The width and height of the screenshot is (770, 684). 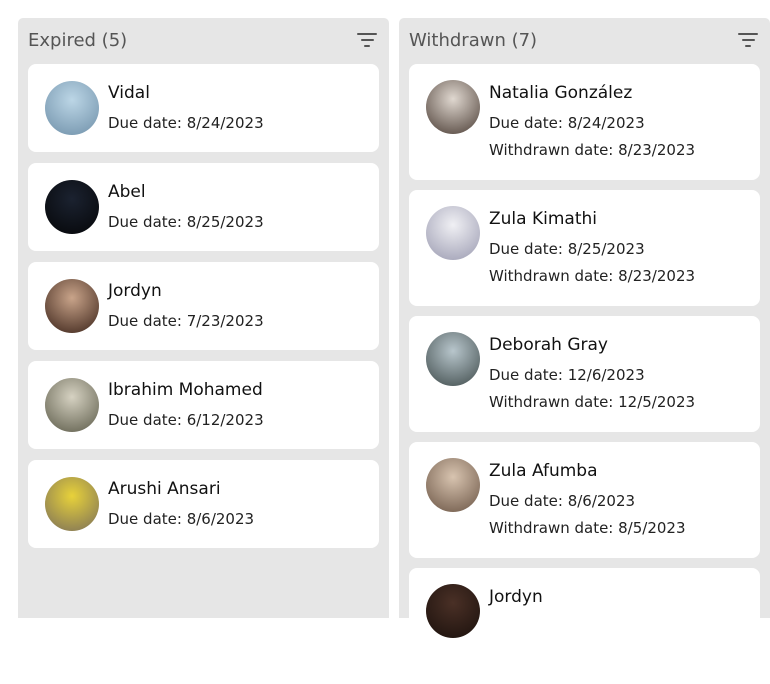 What do you see at coordinates (78, 40) in the screenshot?
I see `column-title: Expired (5)` at bounding box center [78, 40].